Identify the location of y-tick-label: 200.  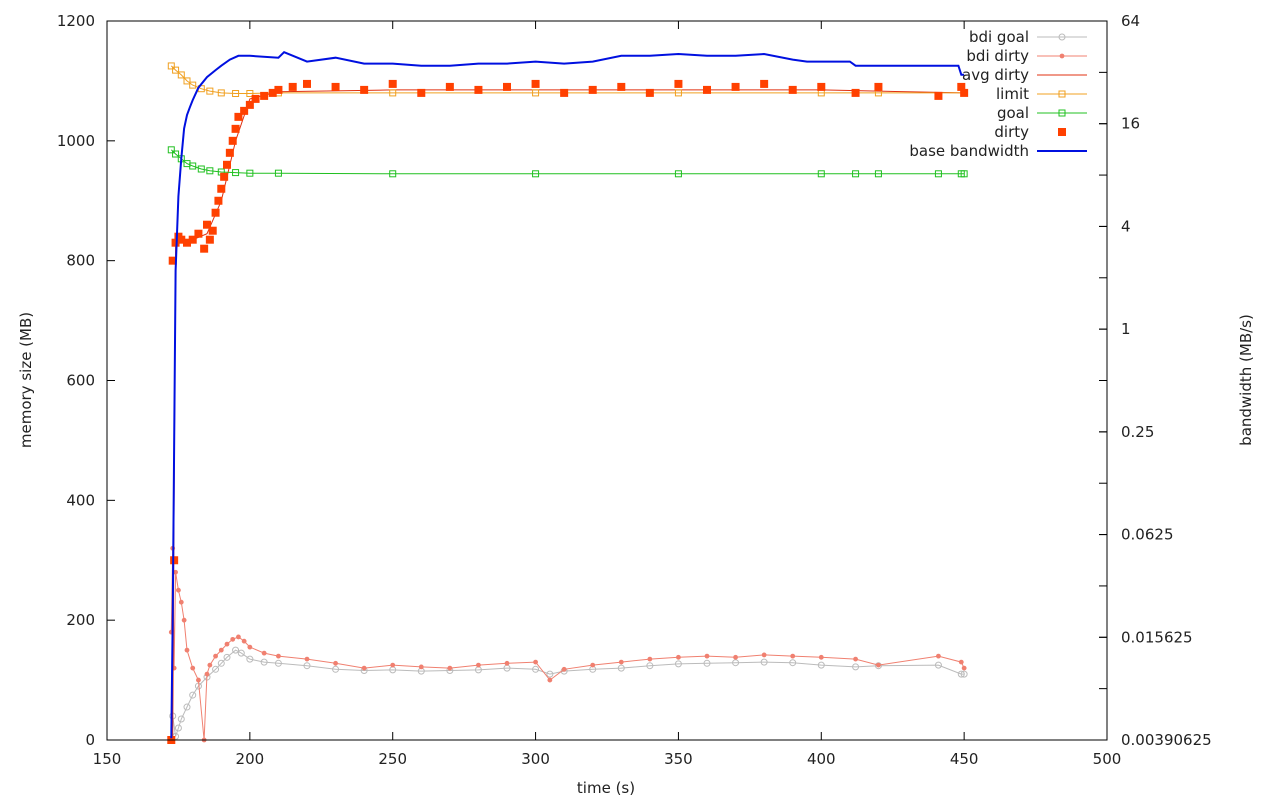
(80, 620).